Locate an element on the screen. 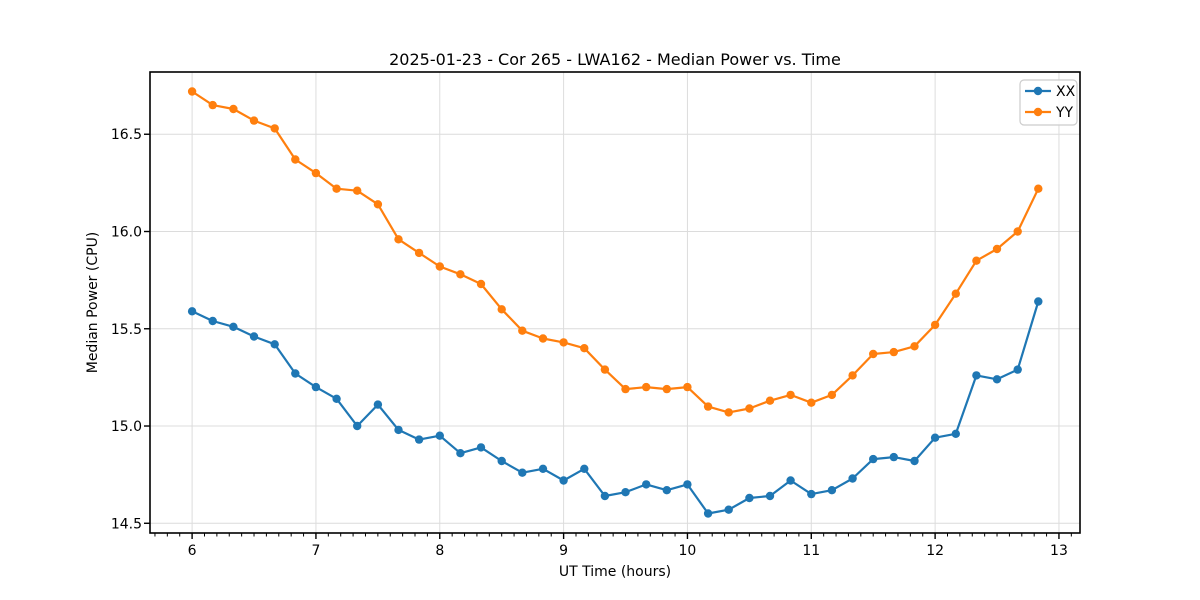  y-tick-label: 16.0 is located at coordinates (126, 233).